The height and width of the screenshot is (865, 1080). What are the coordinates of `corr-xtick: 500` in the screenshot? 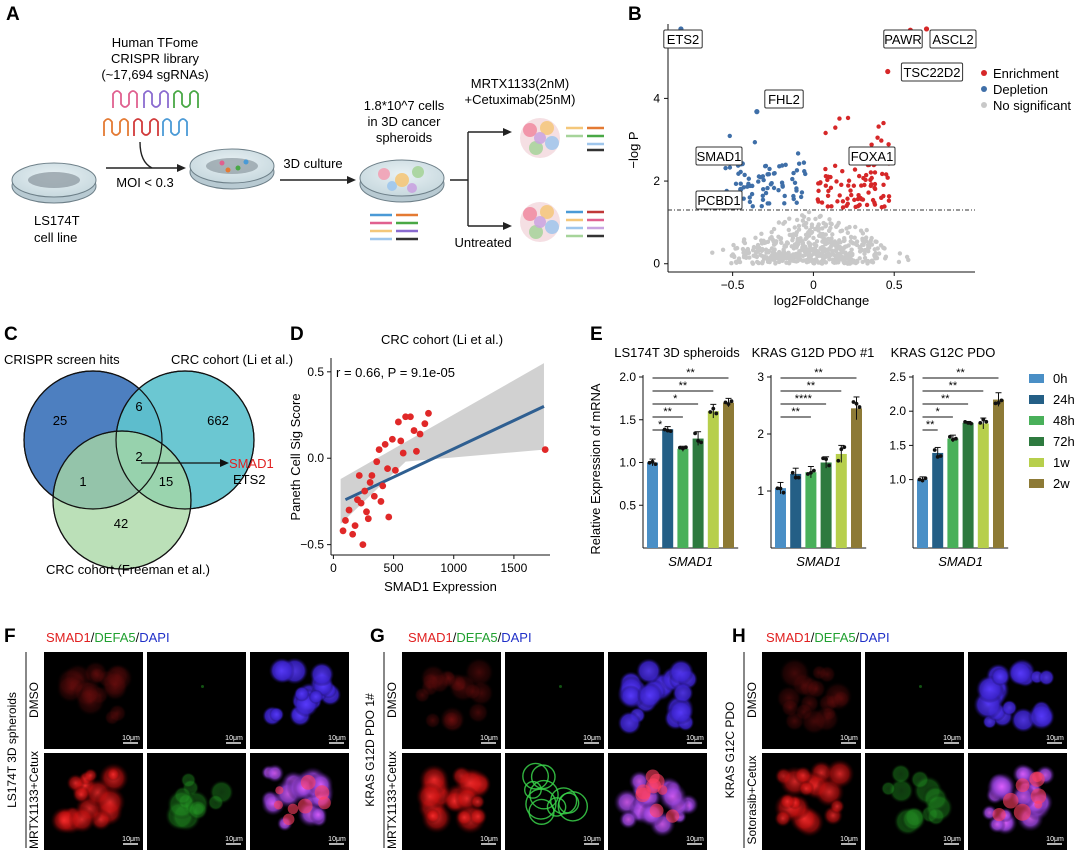 It's located at (394, 568).